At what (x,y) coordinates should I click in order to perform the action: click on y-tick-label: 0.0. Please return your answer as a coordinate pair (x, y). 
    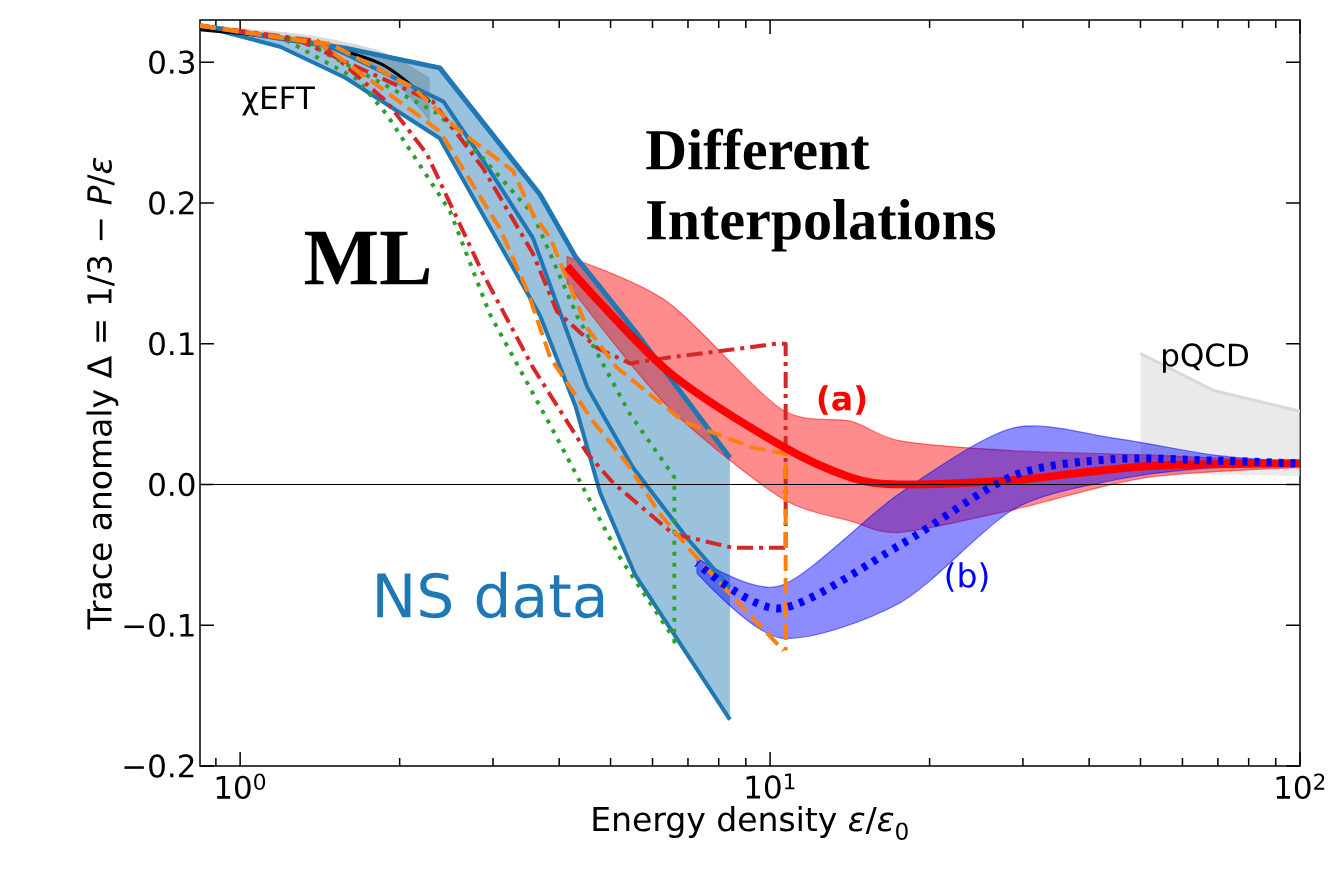
    Looking at the image, I should click on (172, 484).